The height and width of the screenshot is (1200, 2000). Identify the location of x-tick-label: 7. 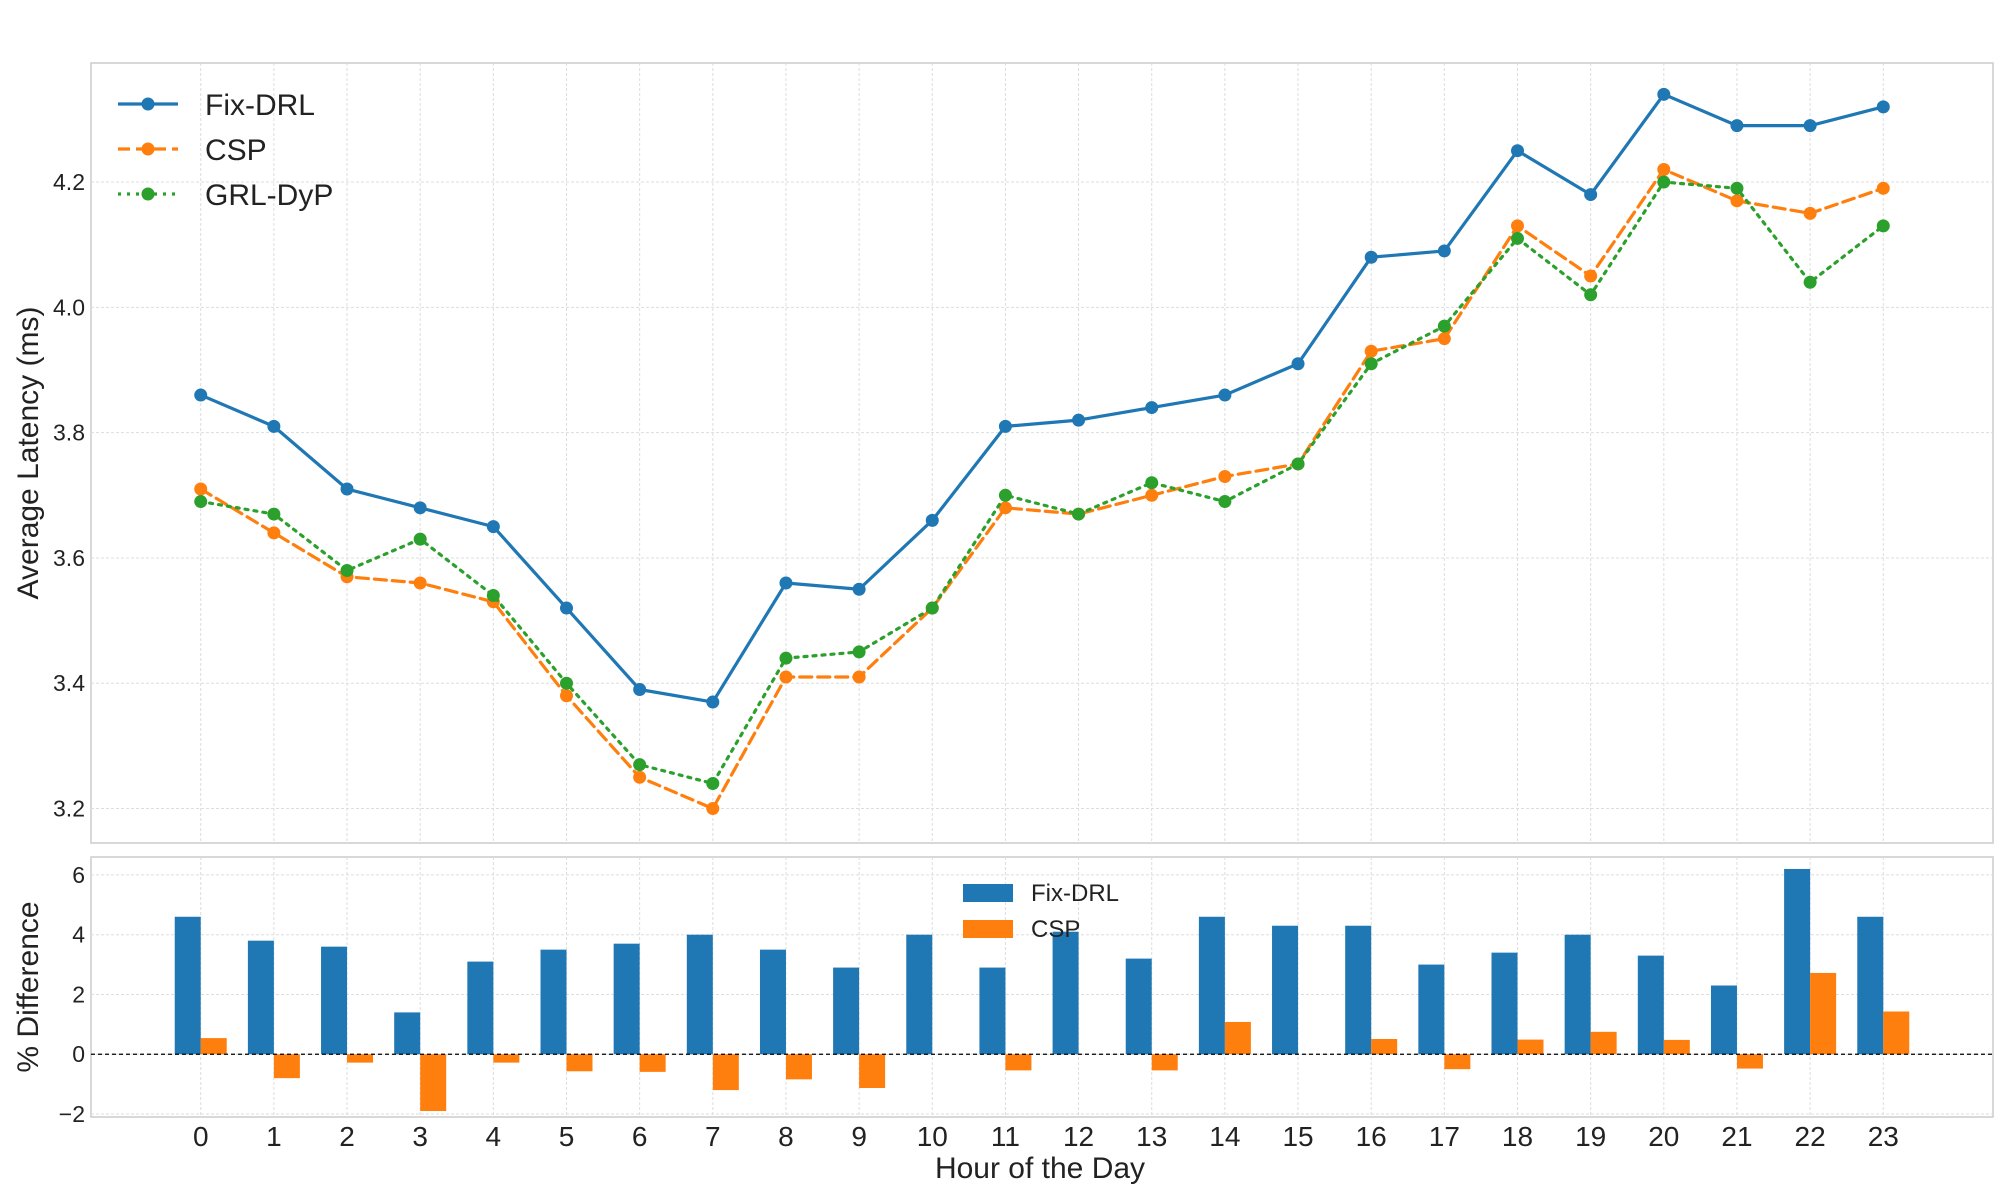
(713, 1136).